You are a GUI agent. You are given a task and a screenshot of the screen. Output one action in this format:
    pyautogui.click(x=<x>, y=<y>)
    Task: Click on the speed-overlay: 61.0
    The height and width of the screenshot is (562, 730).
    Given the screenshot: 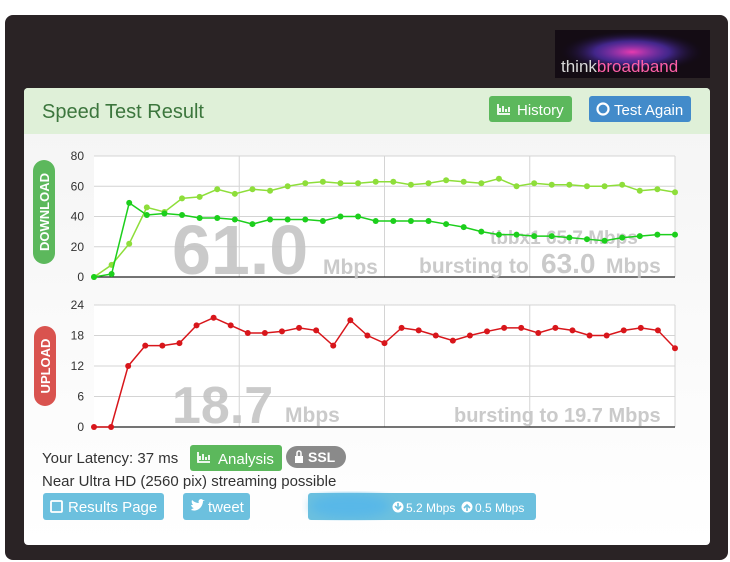 What is the action you would take?
    pyautogui.click(x=240, y=250)
    